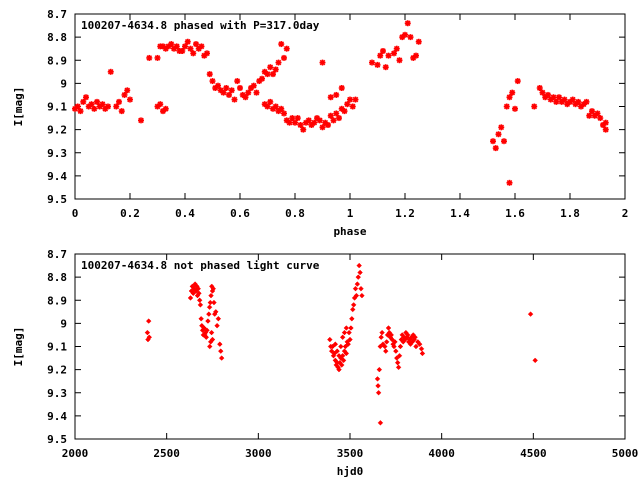 Image resolution: width=640 pixels, height=480 pixels. I want to click on y-tick-label: 9.3, so click(57, 393).